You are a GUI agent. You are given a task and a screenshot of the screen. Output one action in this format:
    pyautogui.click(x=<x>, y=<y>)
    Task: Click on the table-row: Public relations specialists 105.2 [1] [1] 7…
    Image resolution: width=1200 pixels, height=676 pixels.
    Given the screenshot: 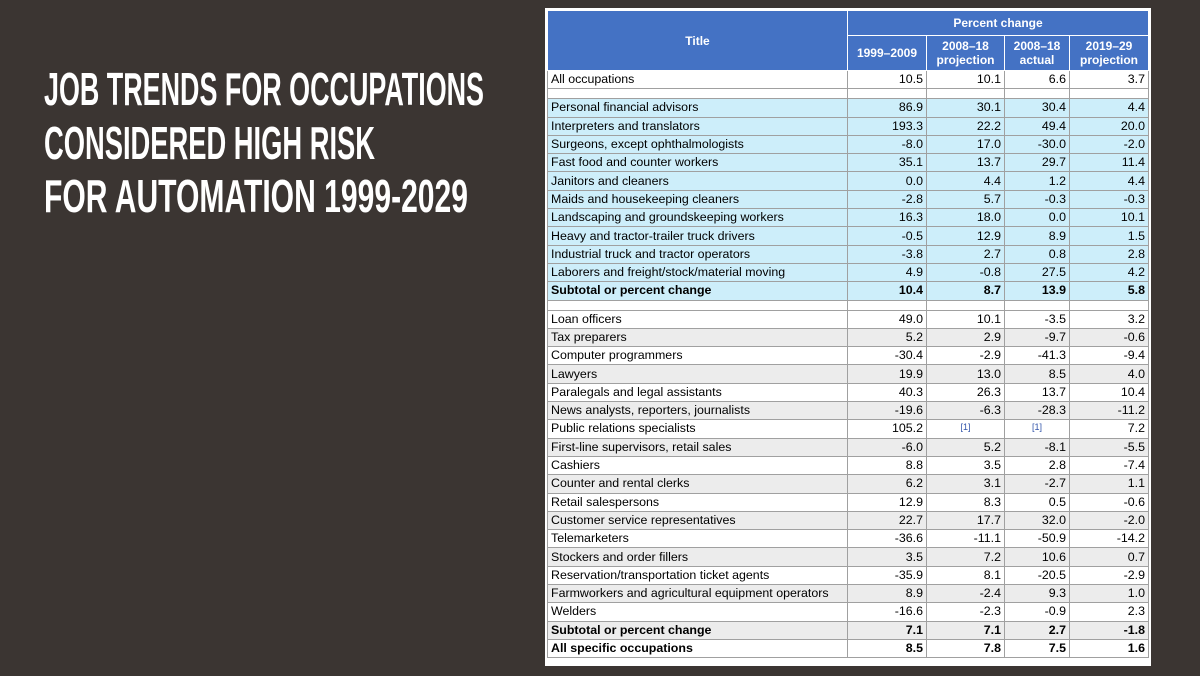 What is the action you would take?
    pyautogui.click(x=848, y=429)
    